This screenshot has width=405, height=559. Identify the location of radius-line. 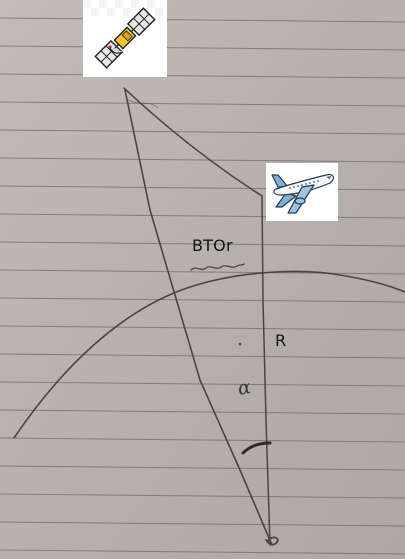
(266, 370).